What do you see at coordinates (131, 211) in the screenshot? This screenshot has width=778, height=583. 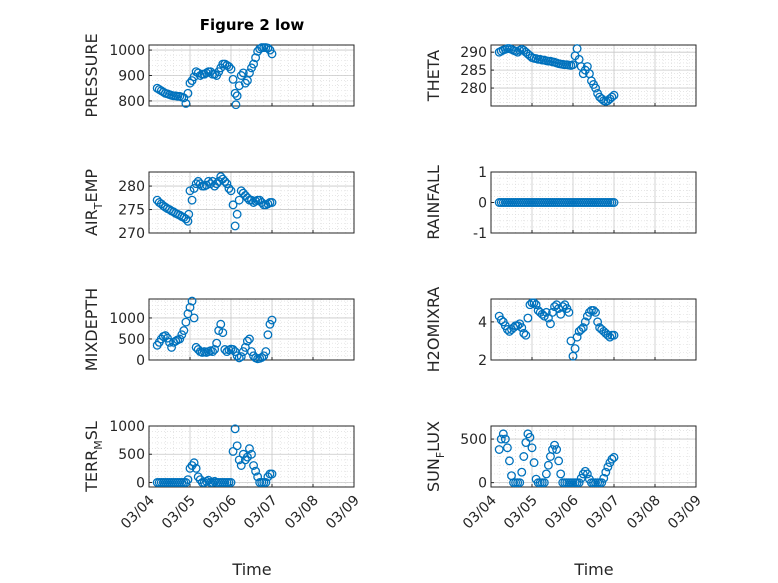 I see `y-tick-label: 275` at bounding box center [131, 211].